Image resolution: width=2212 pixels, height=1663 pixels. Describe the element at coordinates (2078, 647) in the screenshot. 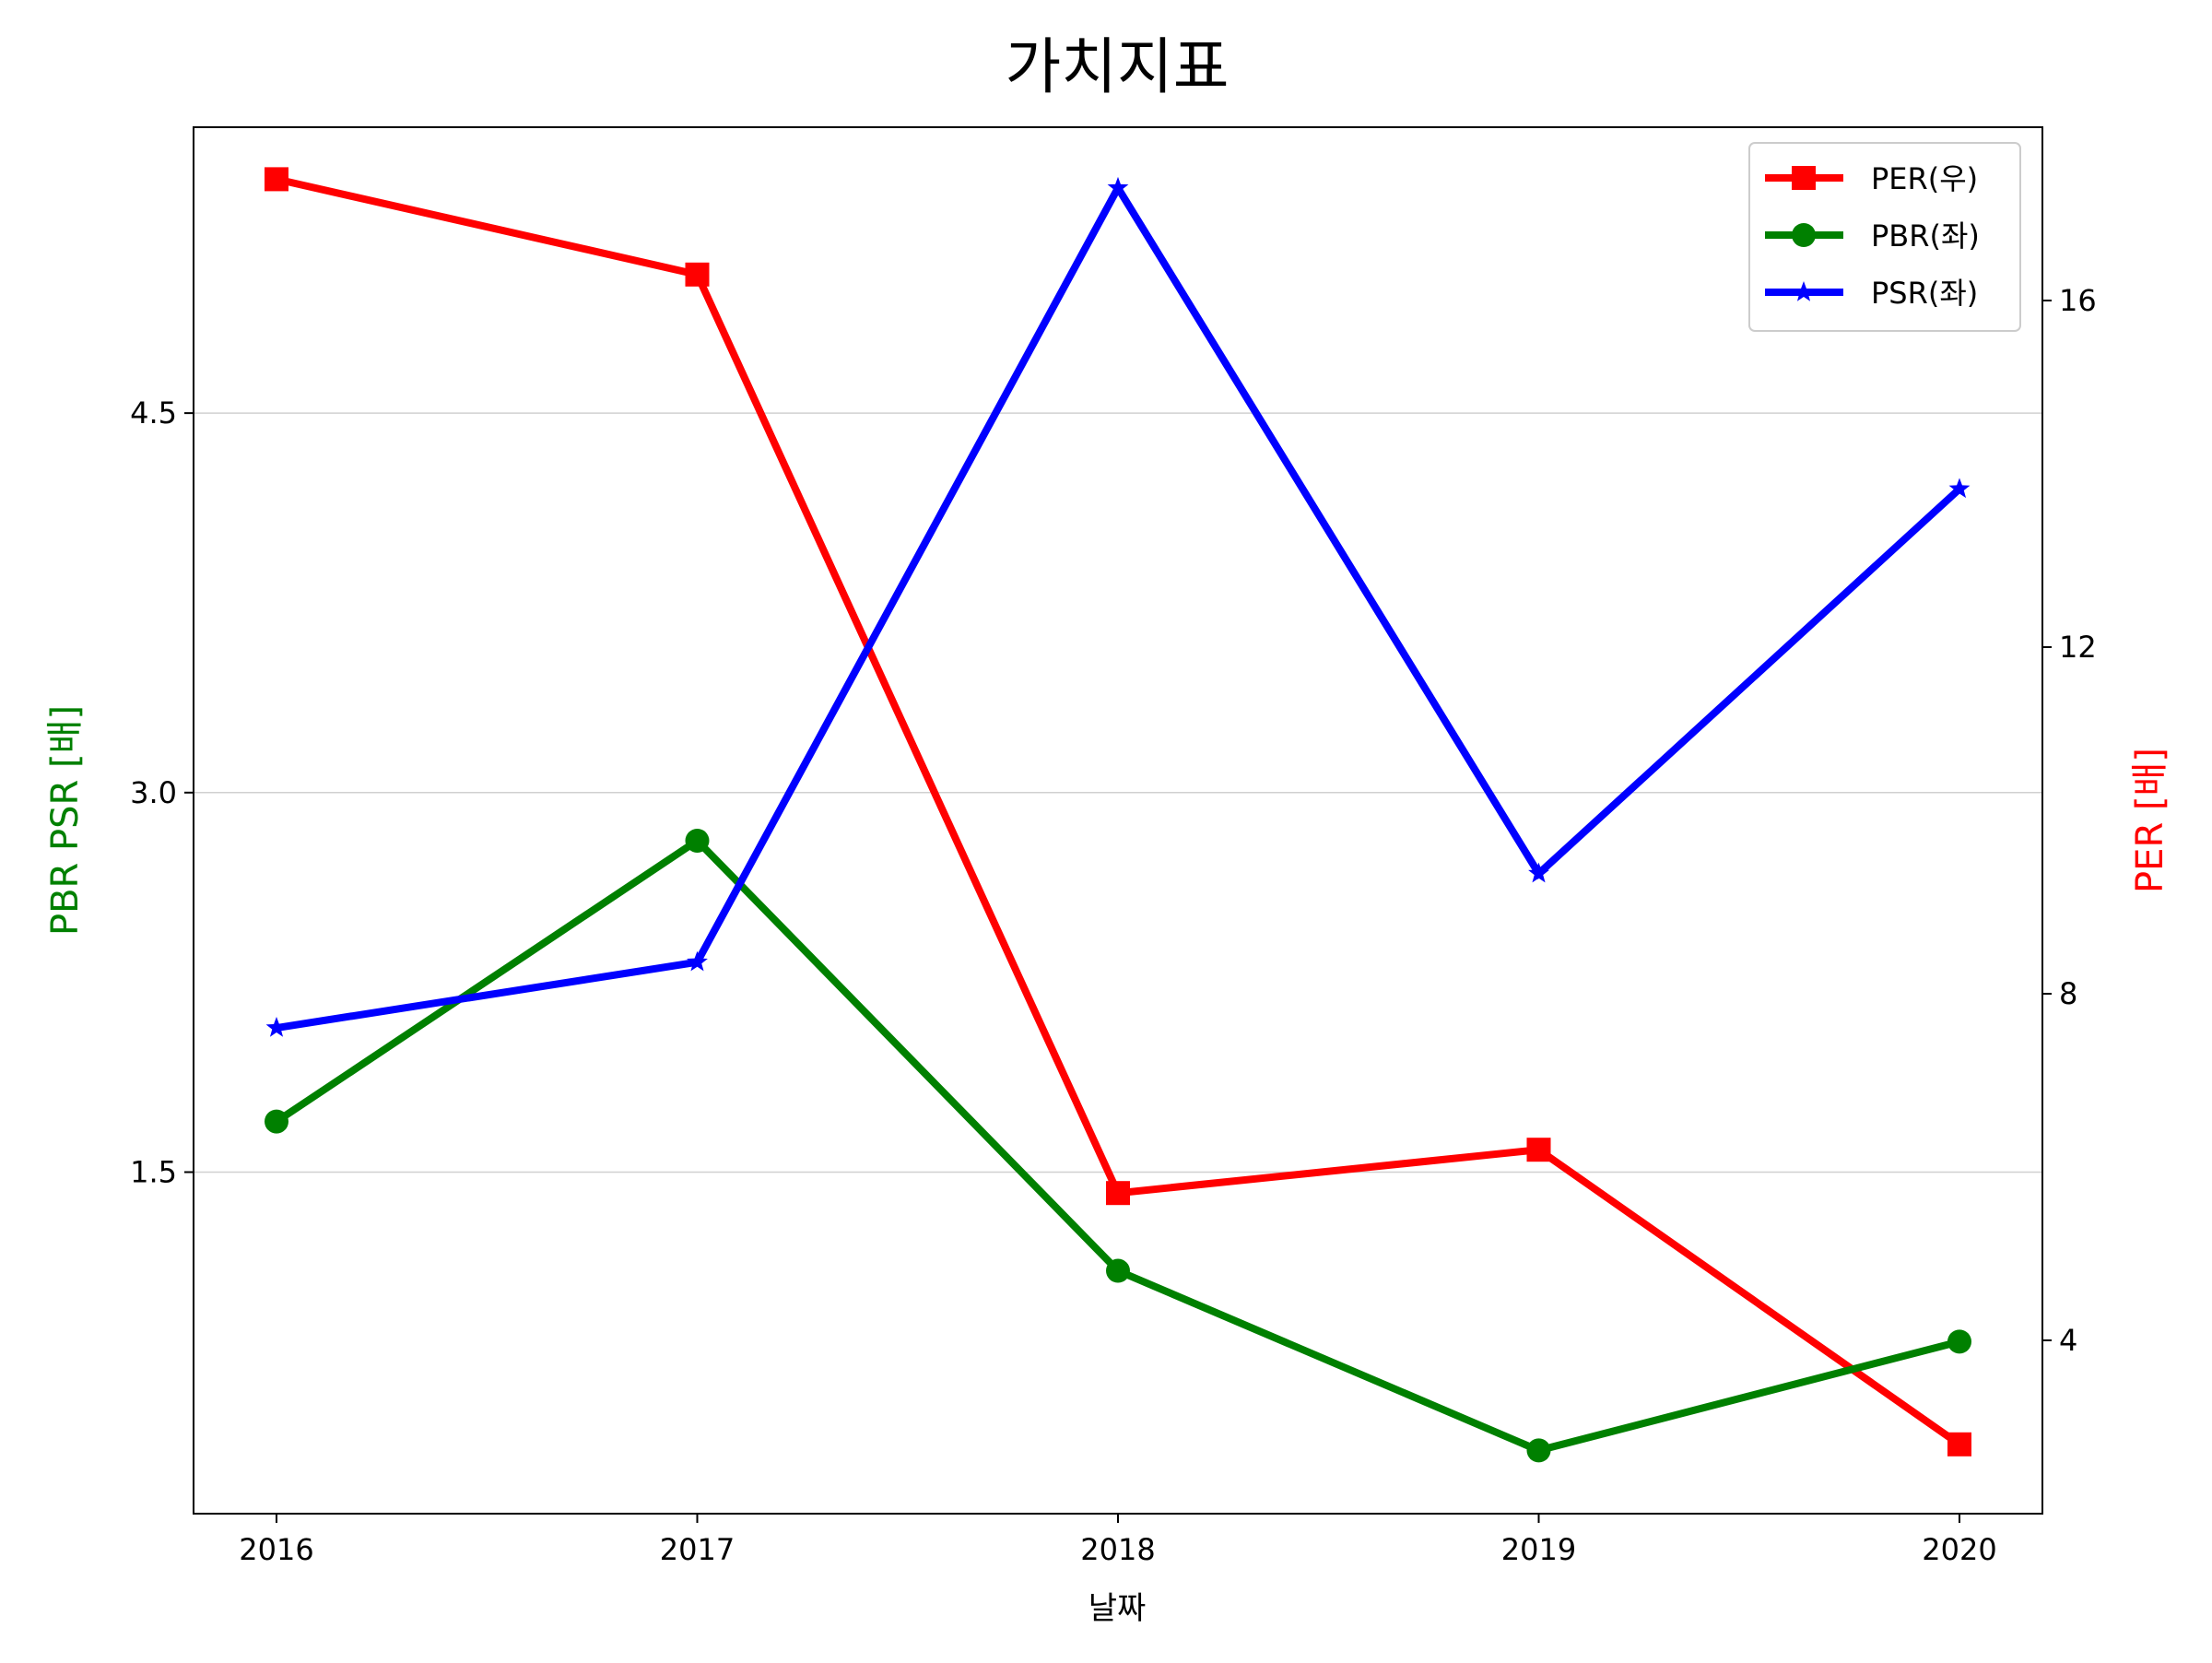

I see `y-right-tick-label: 12` at that location.